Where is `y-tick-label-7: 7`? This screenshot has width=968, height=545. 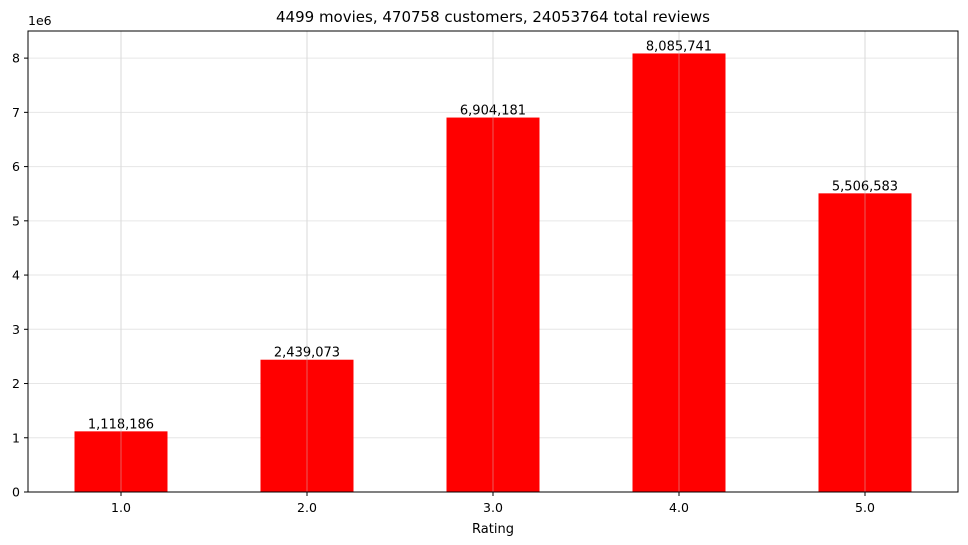 y-tick-label-7: 7 is located at coordinates (16, 112).